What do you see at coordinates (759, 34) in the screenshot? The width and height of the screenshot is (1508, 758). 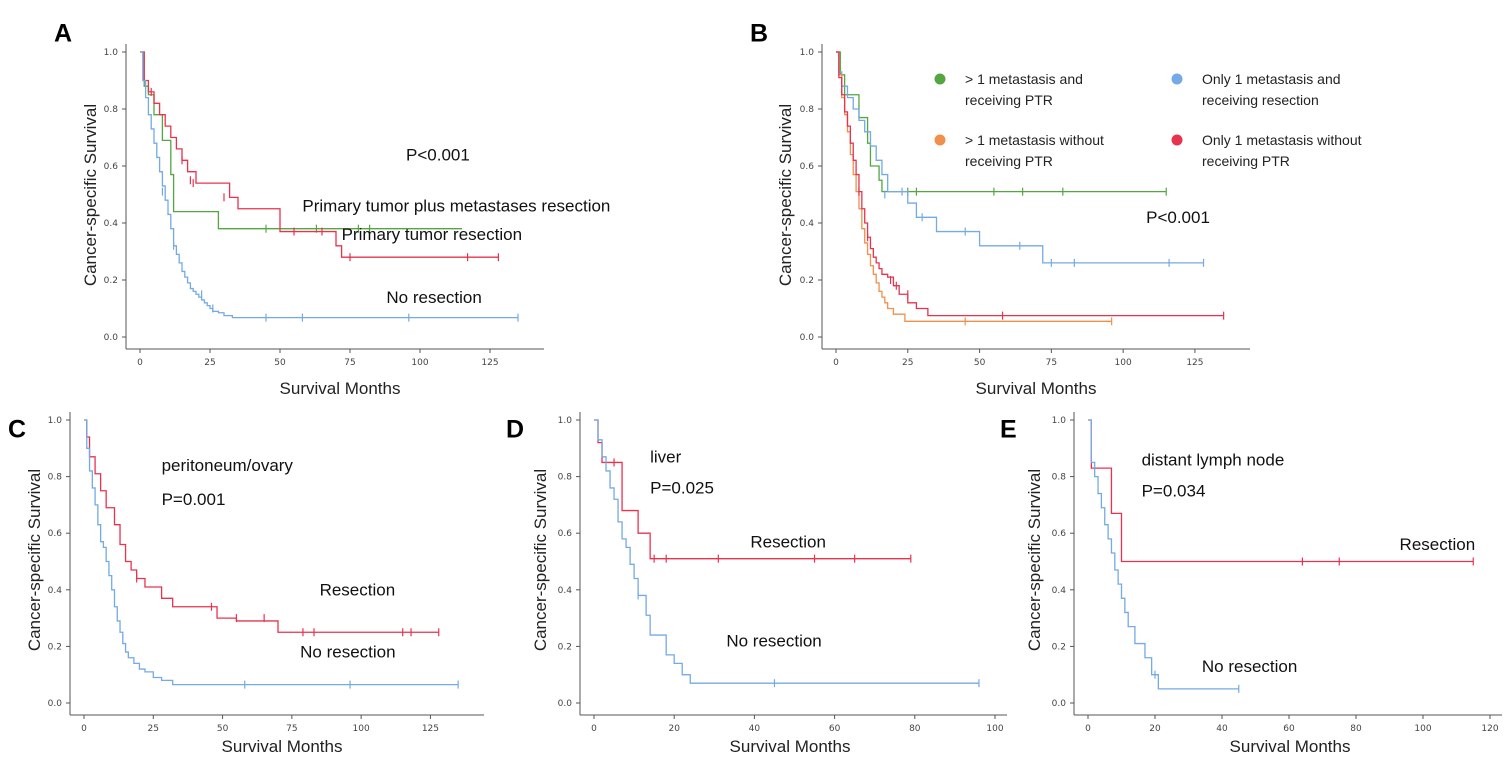 I see `panel-label: B` at bounding box center [759, 34].